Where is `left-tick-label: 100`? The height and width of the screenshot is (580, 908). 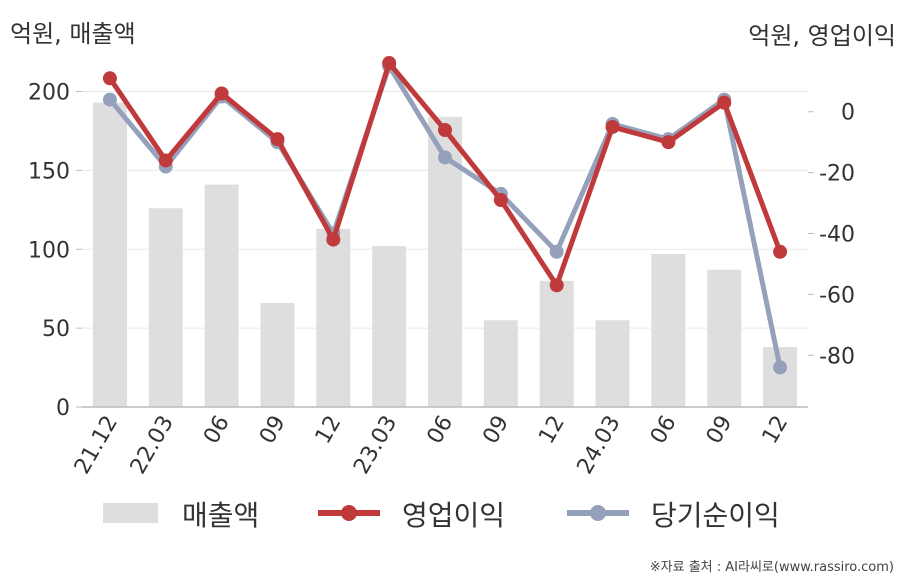
left-tick-label: 100 is located at coordinates (49, 250).